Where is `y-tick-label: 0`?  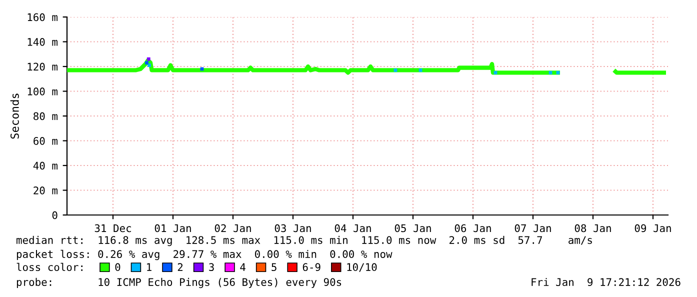 y-tick-label: 0 is located at coordinates (55, 215).